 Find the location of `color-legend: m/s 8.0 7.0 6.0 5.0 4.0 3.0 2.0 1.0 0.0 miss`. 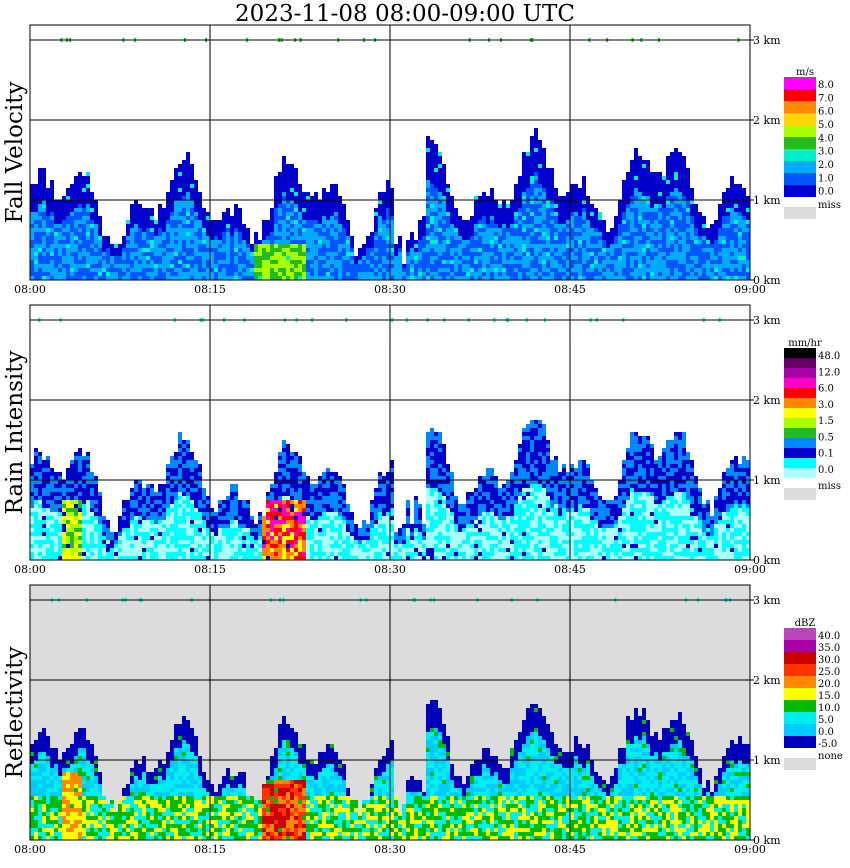

color-legend: m/s 8.0 7.0 6.0 5.0 4.0 3.0 2.0 1.0 0.0 miss is located at coordinates (812, 143).